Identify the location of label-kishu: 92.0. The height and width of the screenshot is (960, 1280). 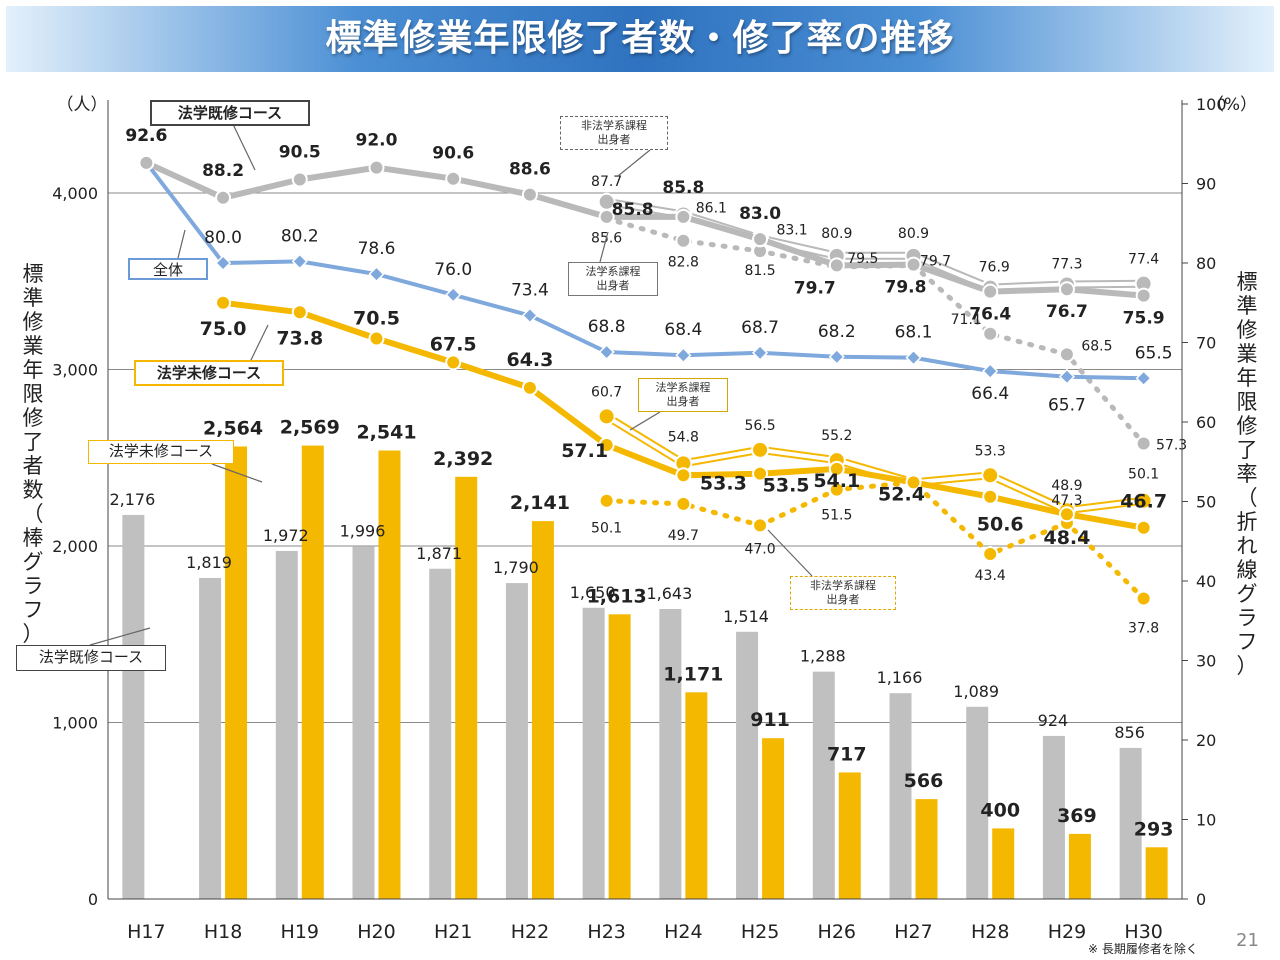
(377, 141).